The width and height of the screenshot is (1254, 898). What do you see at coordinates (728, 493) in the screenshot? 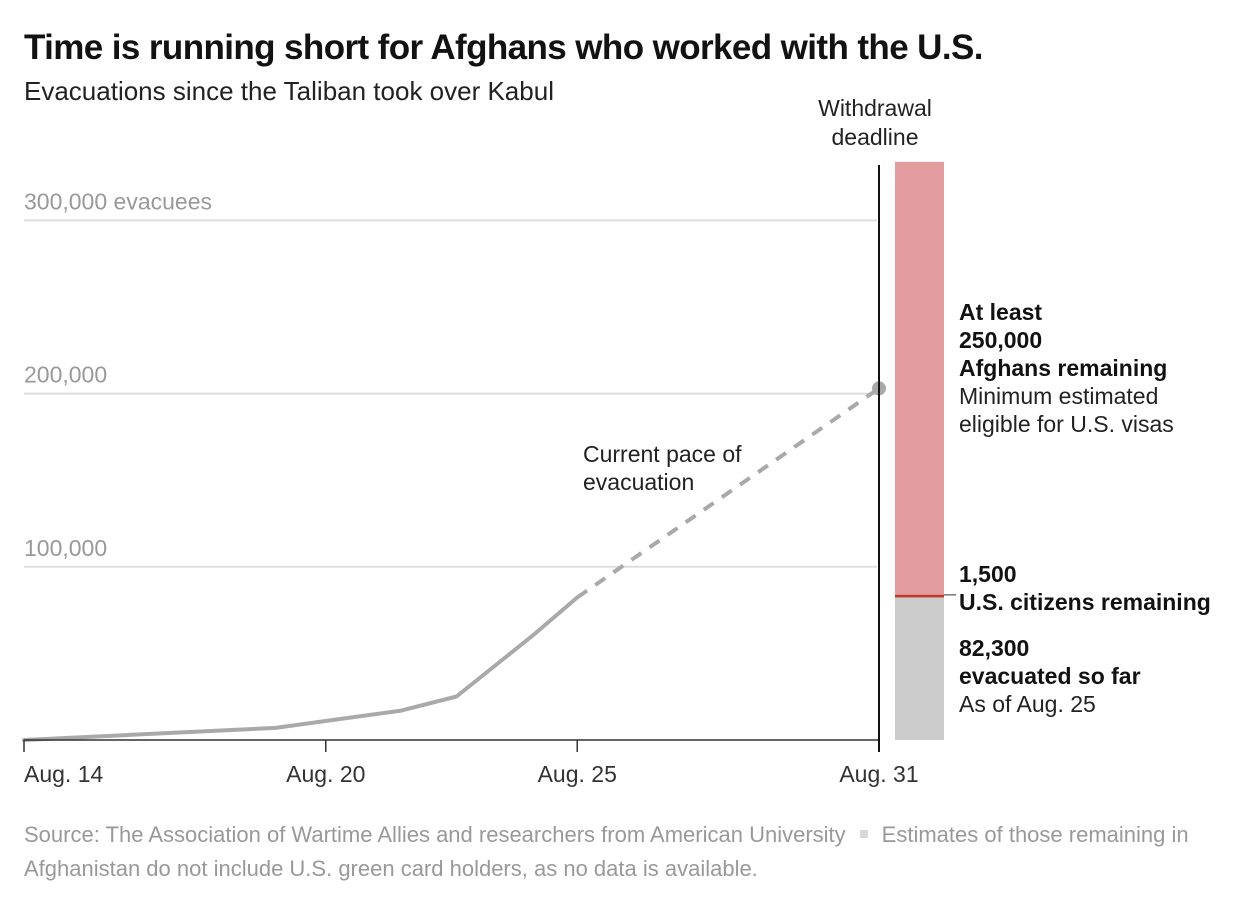
I see `series-dashed-line` at bounding box center [728, 493].